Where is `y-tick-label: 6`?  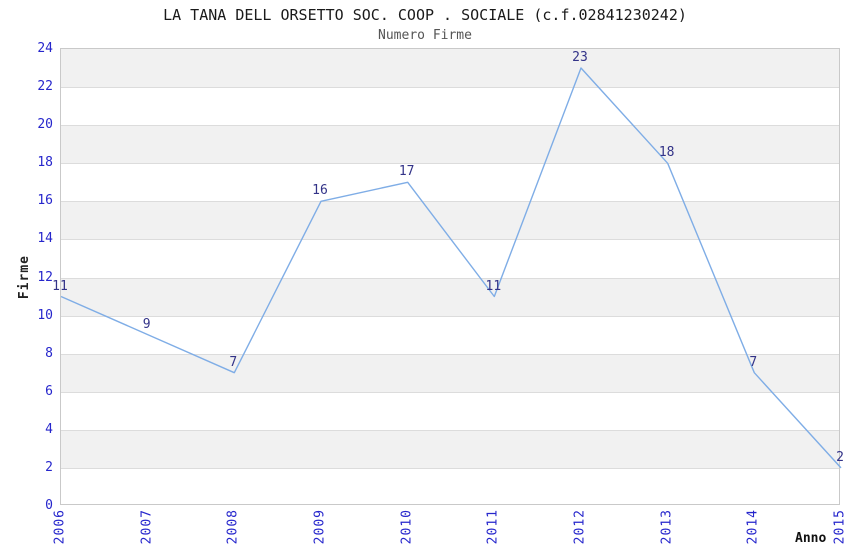
y-tick-label: 6 is located at coordinates (49, 391).